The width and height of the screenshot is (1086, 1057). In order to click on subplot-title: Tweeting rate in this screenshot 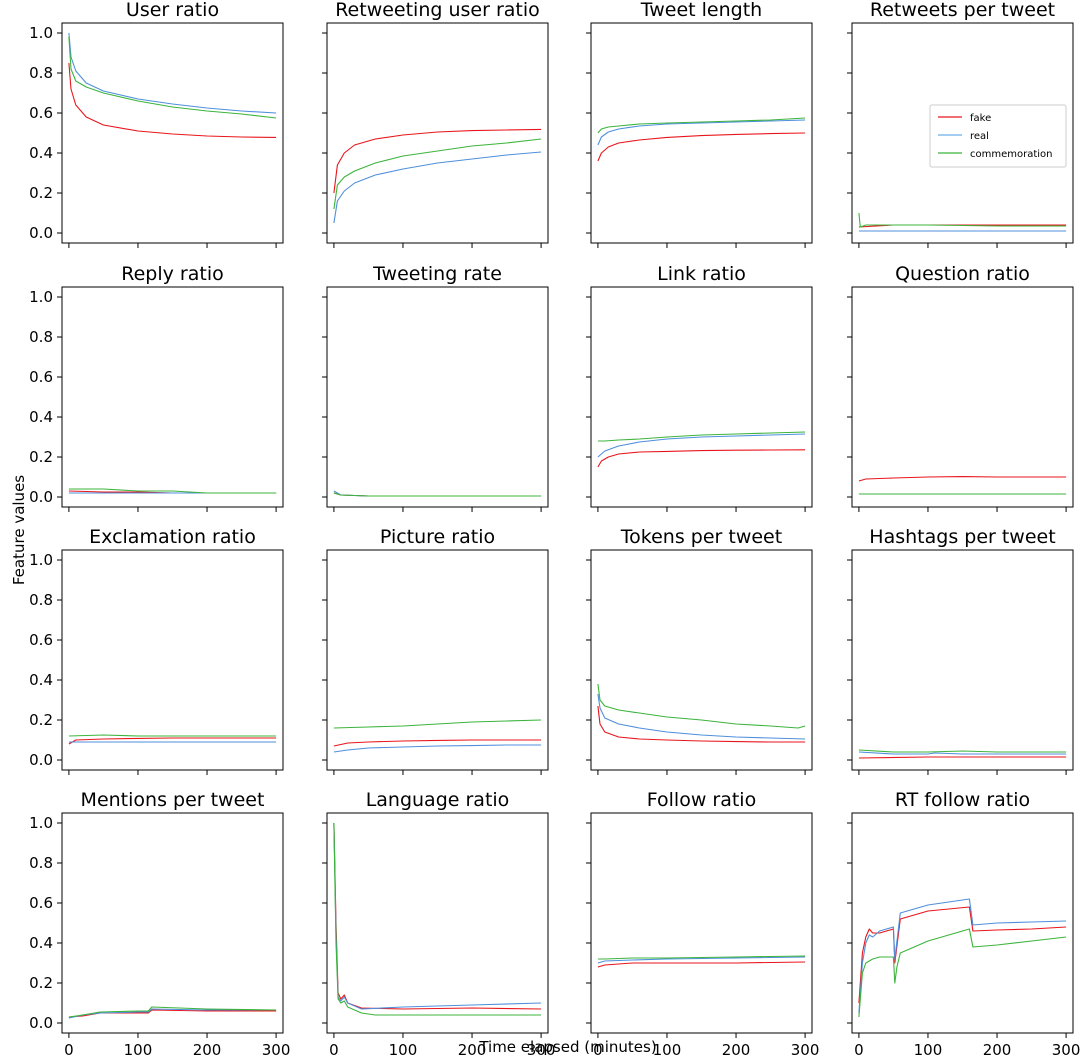, I will do `click(437, 274)`.